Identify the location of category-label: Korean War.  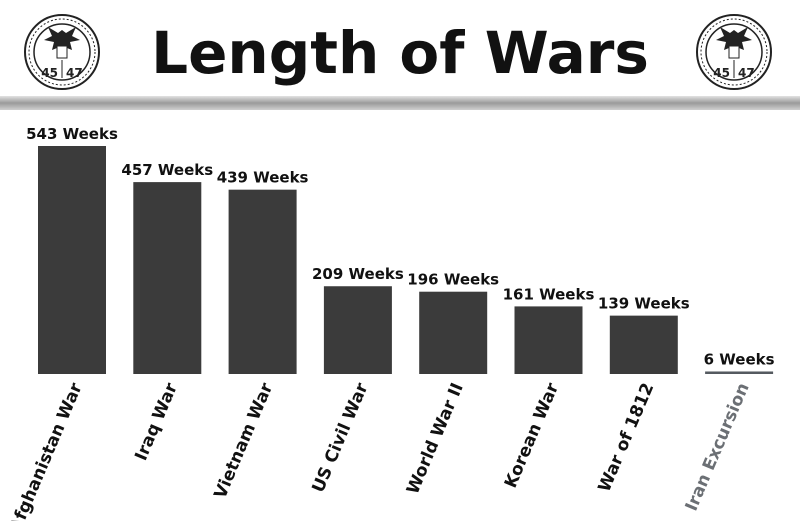
(532, 435).